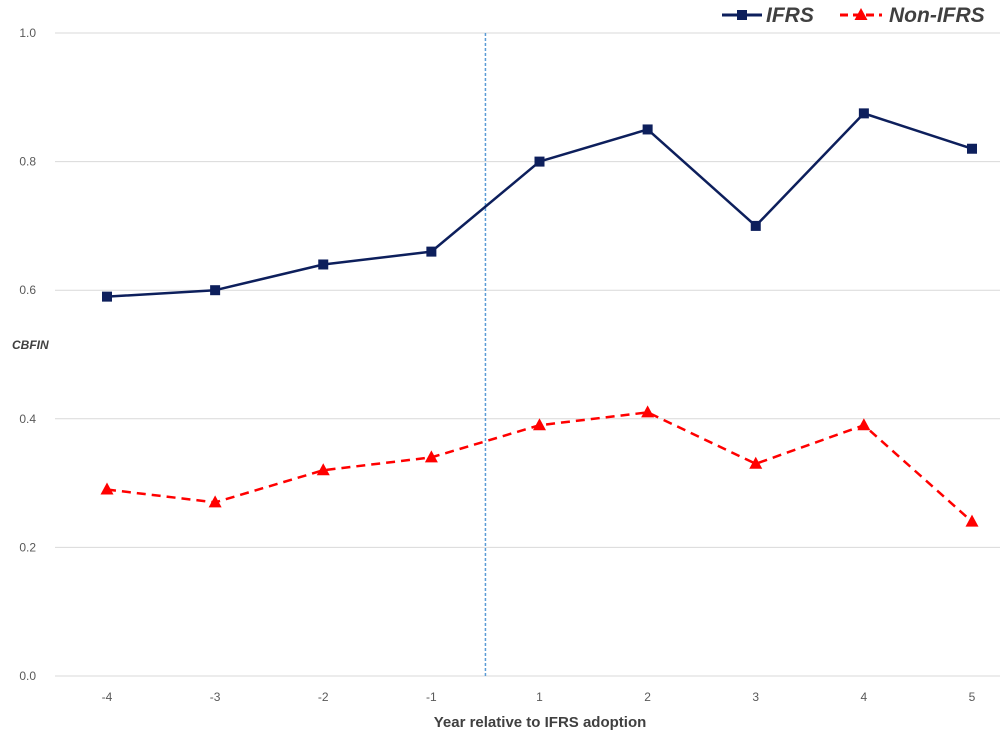 The image size is (1008, 738). What do you see at coordinates (27, 419) in the screenshot?
I see `y-tick-label: 0.4` at bounding box center [27, 419].